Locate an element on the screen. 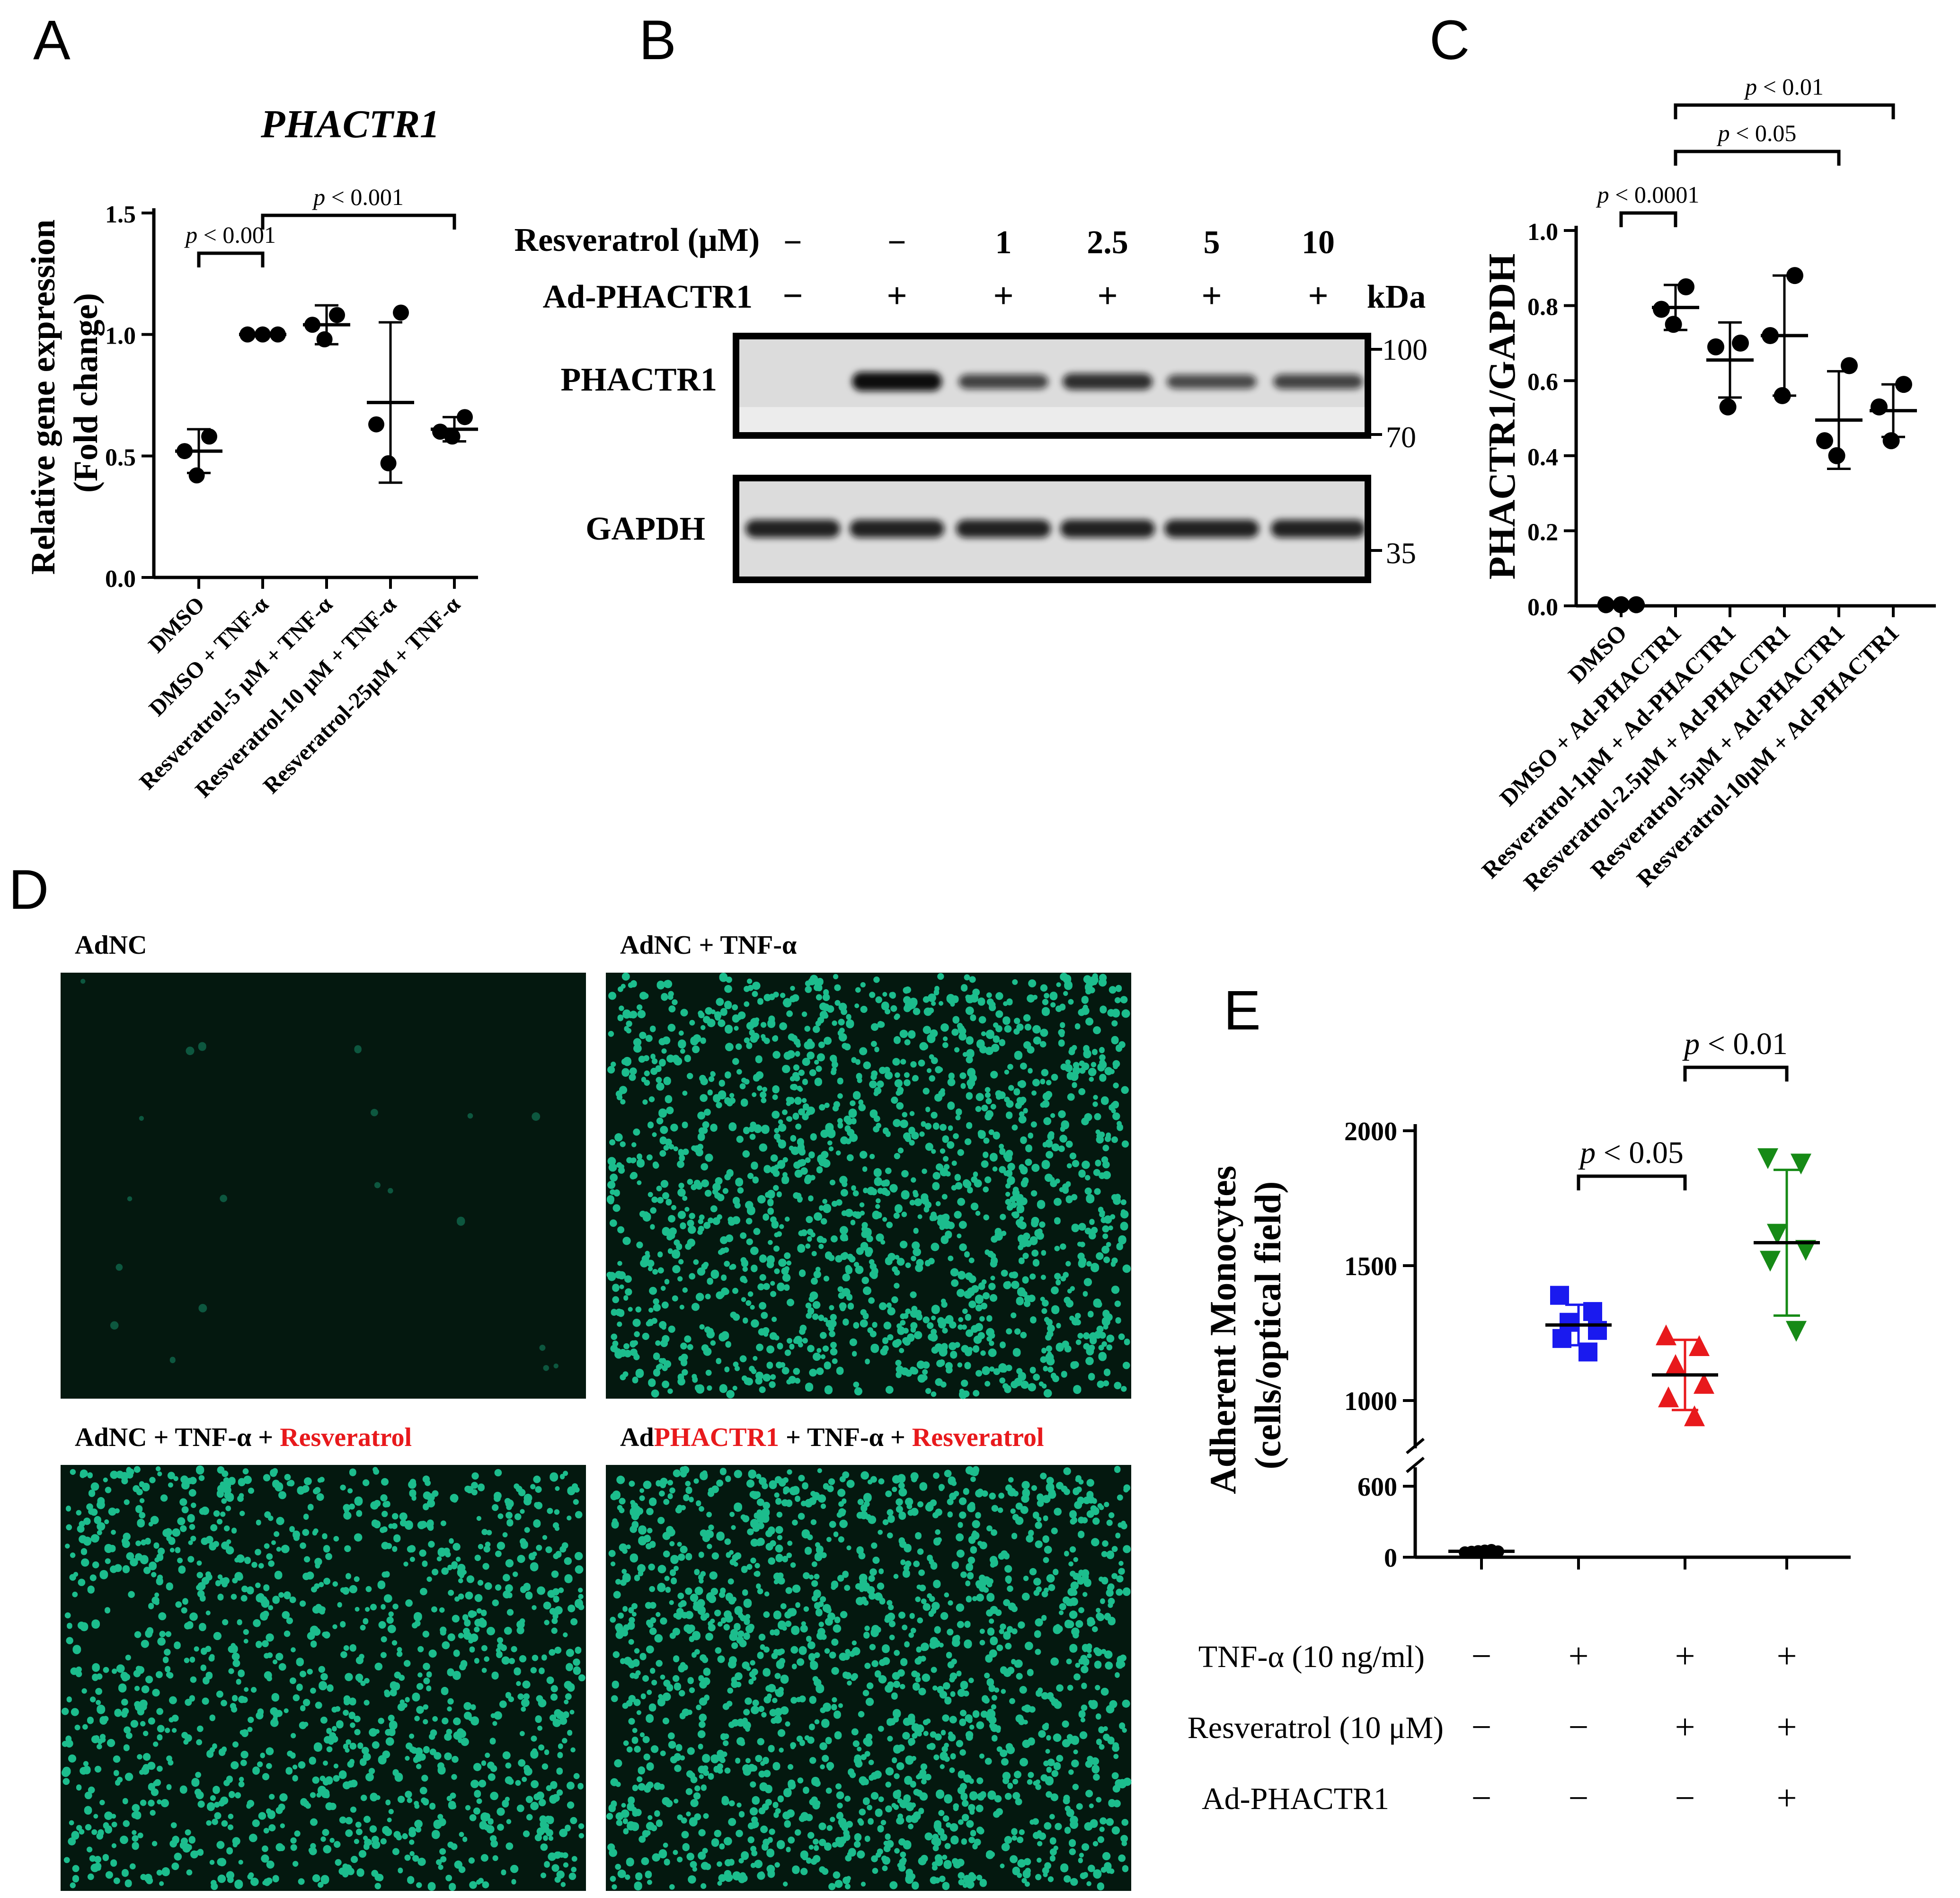 This screenshot has width=1960, height=1898. image-label-part: AdNC + TNF-α is located at coordinates (708, 946).